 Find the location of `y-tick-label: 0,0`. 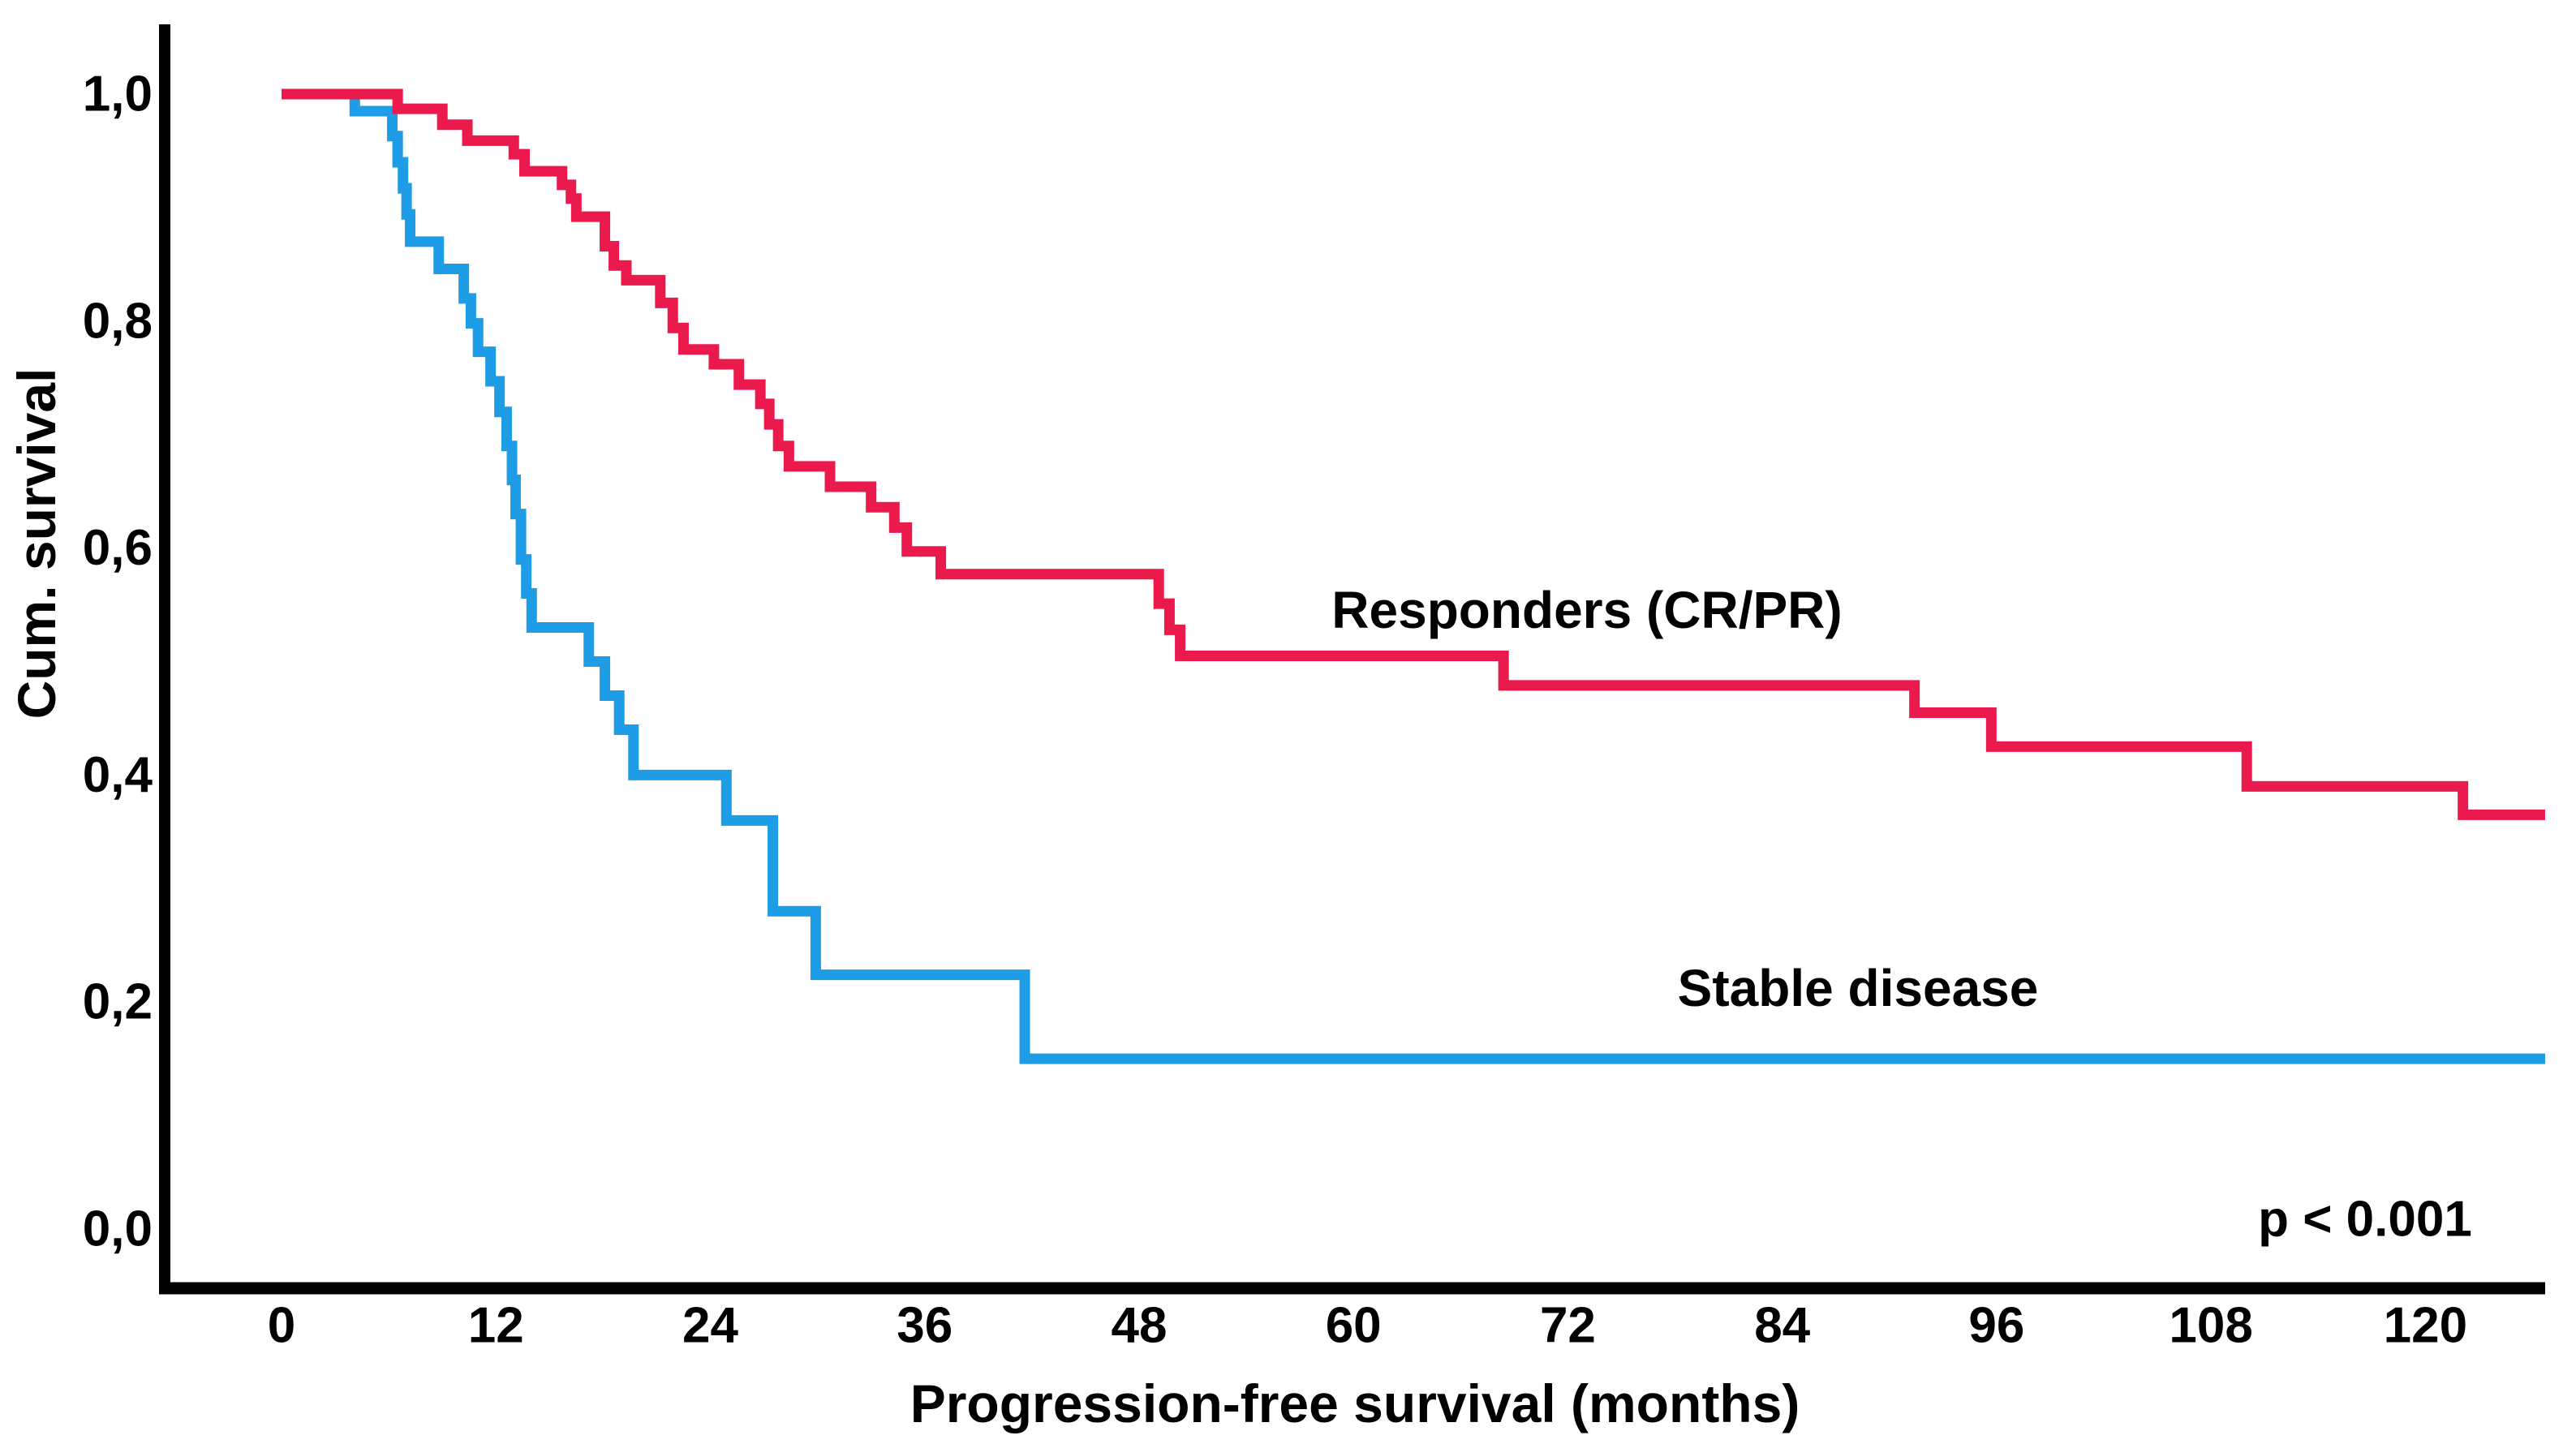

y-tick-label: 0,0 is located at coordinates (118, 1229).